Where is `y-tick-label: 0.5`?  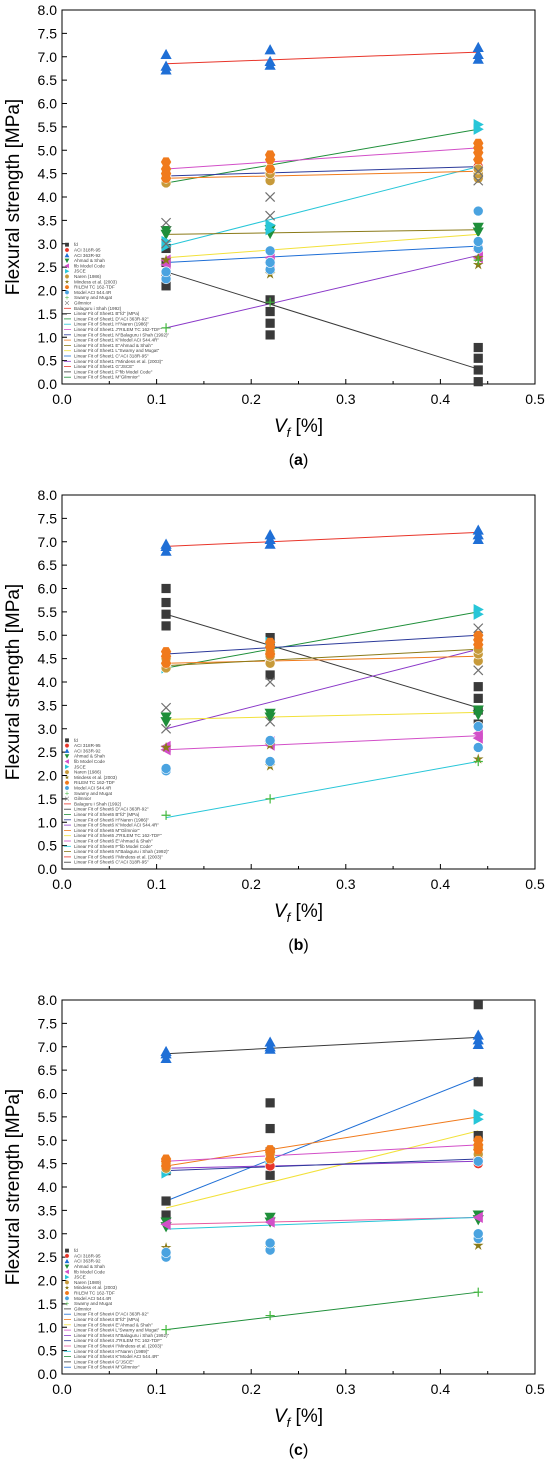
y-tick-label: 0.5 is located at coordinates (48, 846).